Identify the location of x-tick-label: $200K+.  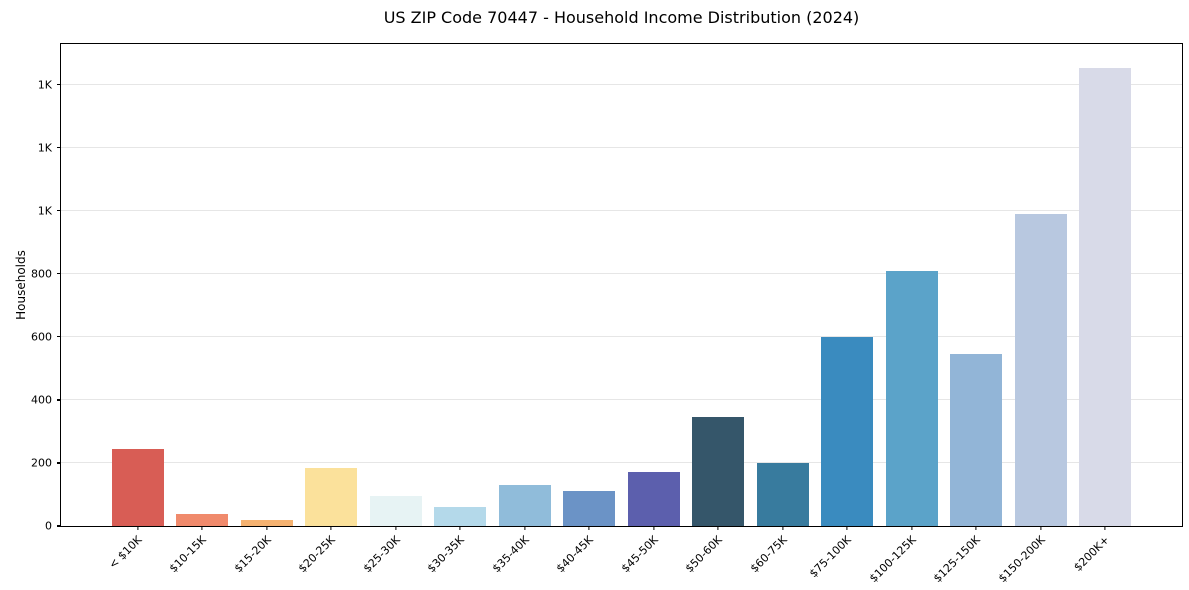
(1091, 553).